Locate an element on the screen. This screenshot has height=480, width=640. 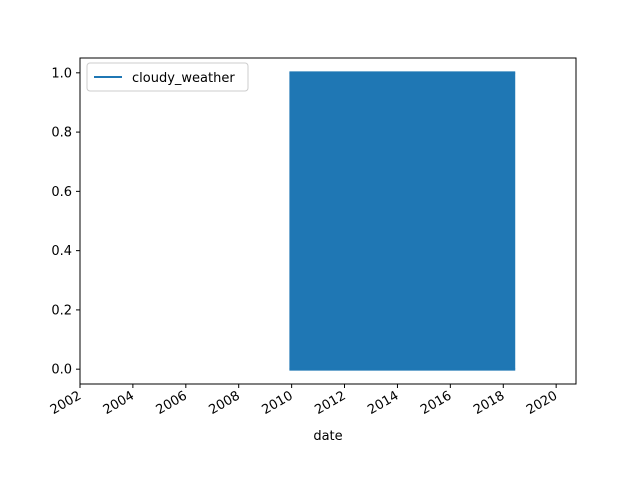
legend-label-cloudy-weather: cloudy_weather is located at coordinates (183, 78).